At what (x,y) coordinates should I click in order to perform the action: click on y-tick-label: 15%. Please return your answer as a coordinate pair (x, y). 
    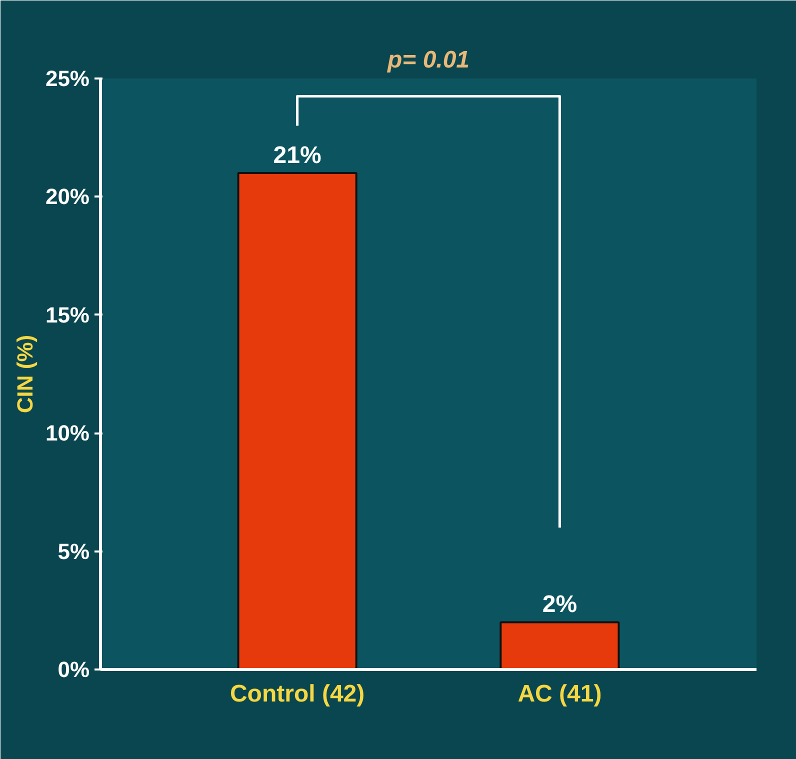
    Looking at the image, I should click on (67, 315).